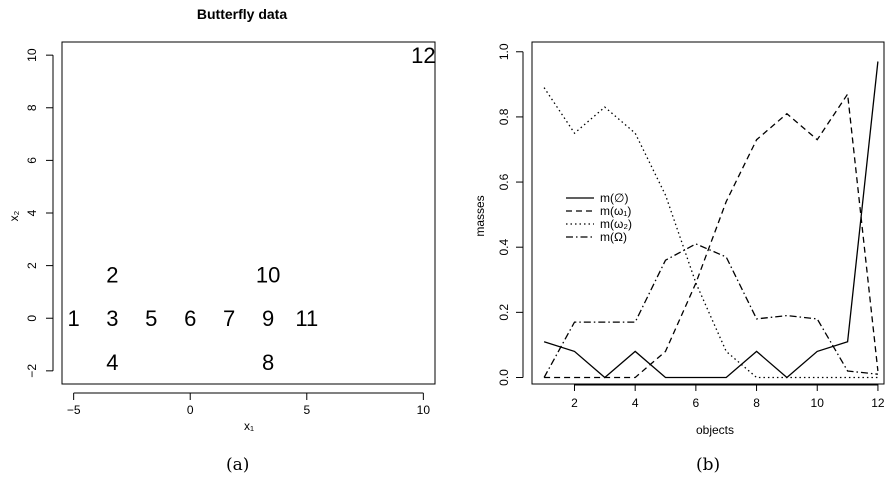 The image size is (889, 485). What do you see at coordinates (39, 213) in the screenshot?
I see `y-axis: −2 0 2 4 6 8 10` at bounding box center [39, 213].